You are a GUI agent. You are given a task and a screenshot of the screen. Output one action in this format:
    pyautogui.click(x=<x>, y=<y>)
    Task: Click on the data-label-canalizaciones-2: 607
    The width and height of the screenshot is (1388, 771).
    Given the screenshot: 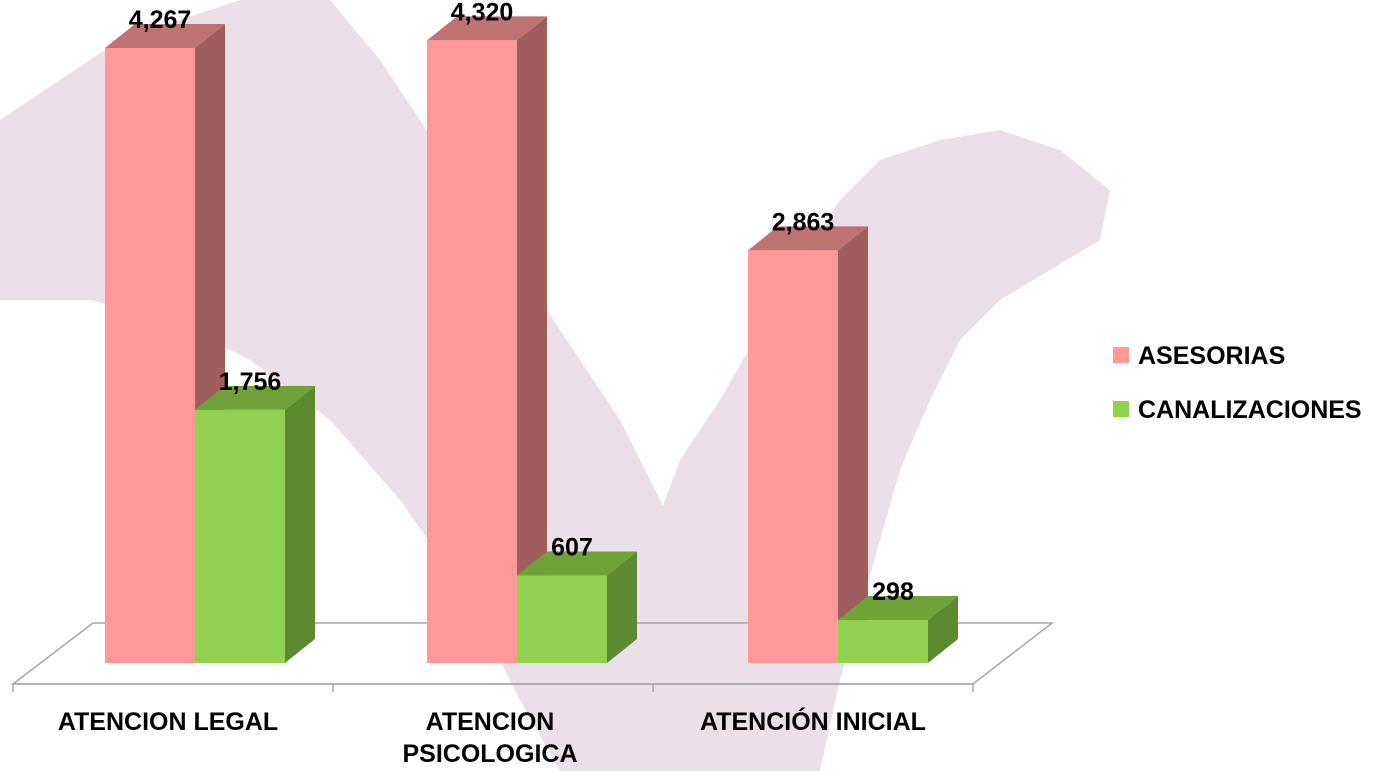 What is the action you would take?
    pyautogui.click(x=572, y=548)
    